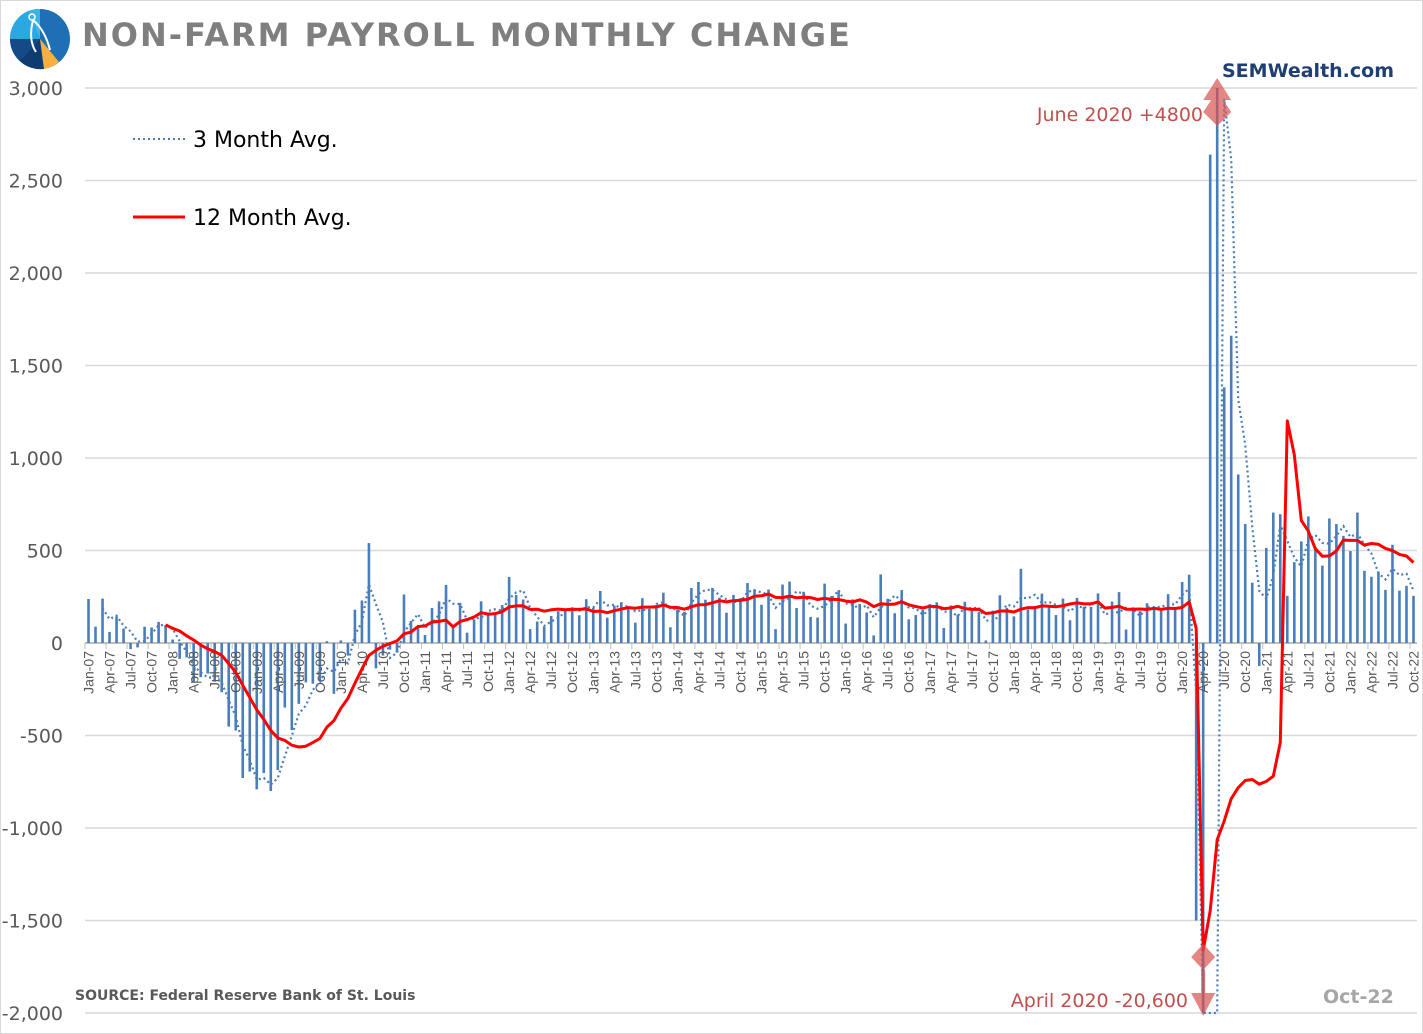  Describe the element at coordinates (1119, 672) in the screenshot. I see `x-tick-label: Apr-19` at that location.